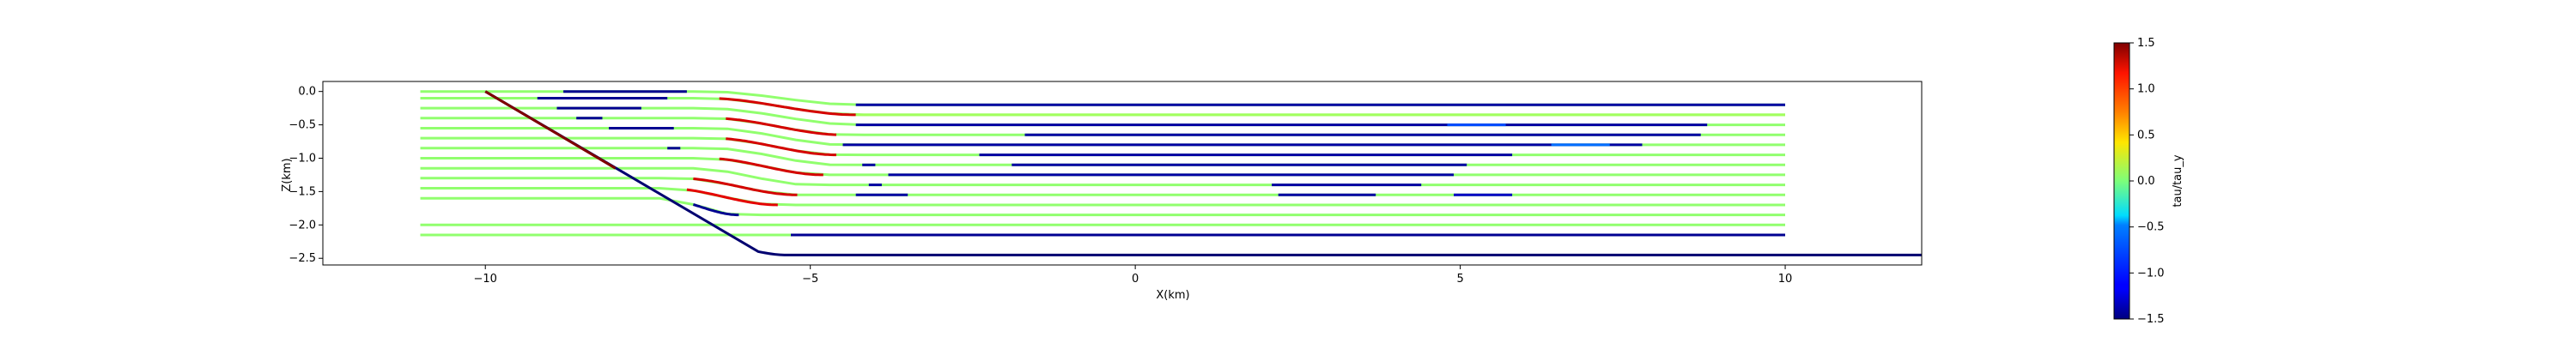 Image resolution: width=2576 pixels, height=343 pixels. Describe the element at coordinates (307, 92) in the screenshot. I see `y-tick-label: 0.0` at that location.